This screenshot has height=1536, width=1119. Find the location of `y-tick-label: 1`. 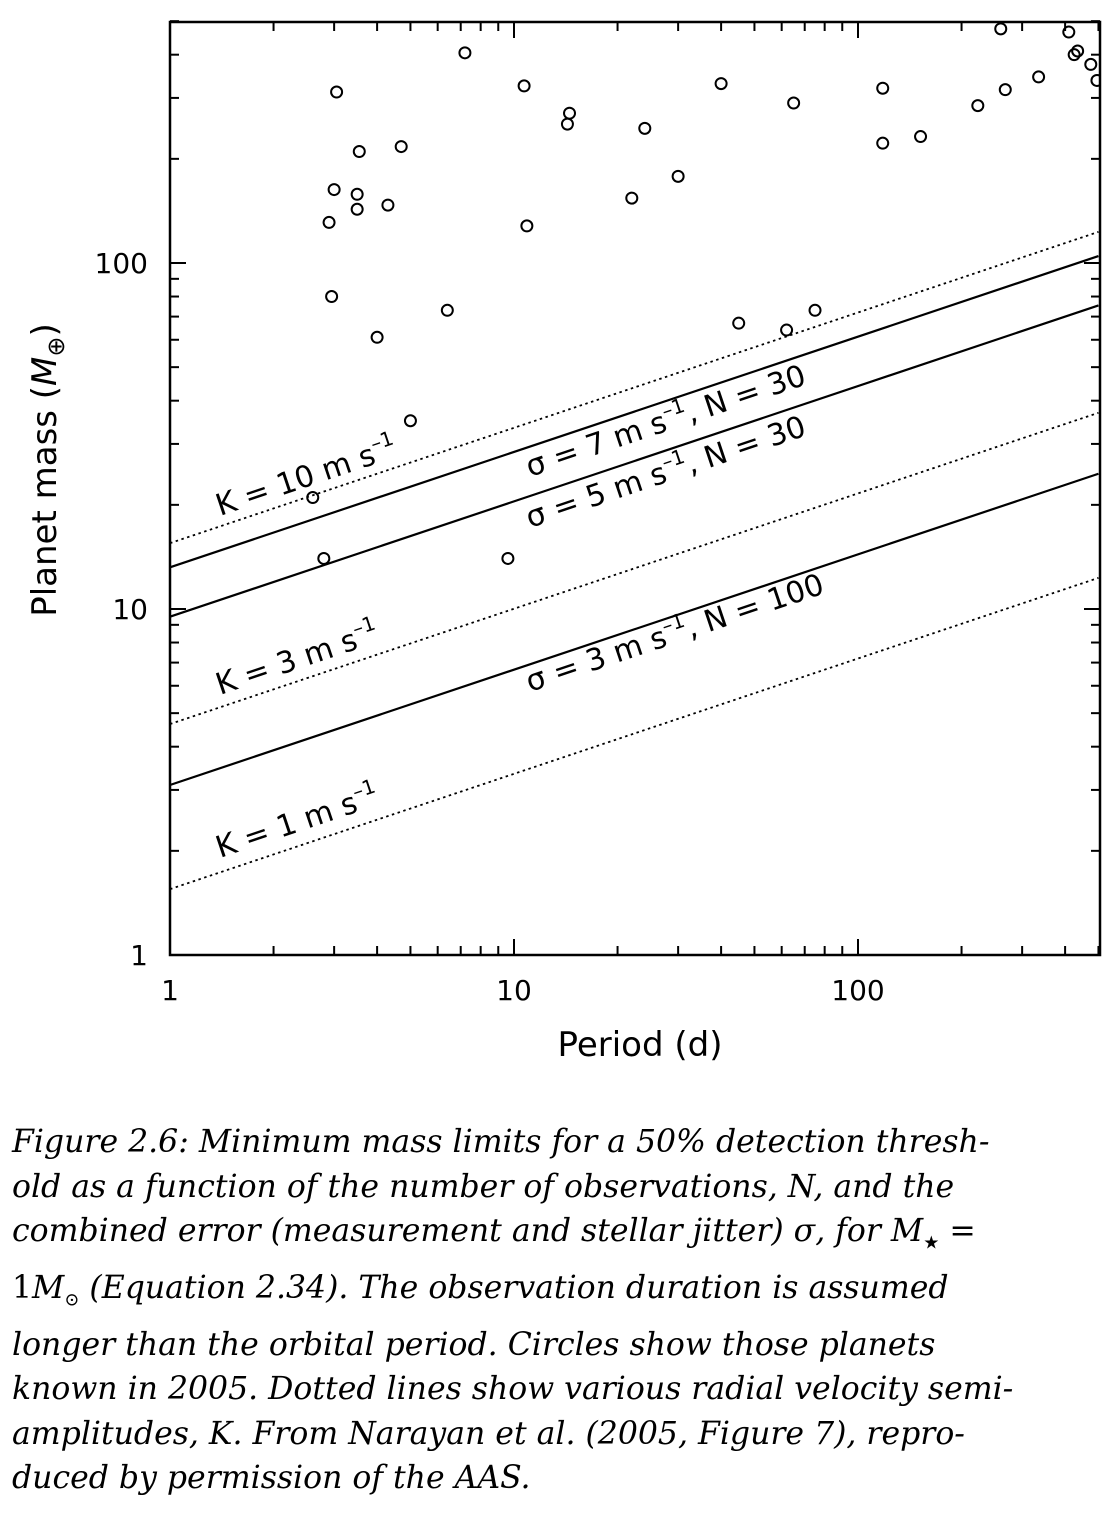

y-tick-label: 1 is located at coordinates (139, 955).